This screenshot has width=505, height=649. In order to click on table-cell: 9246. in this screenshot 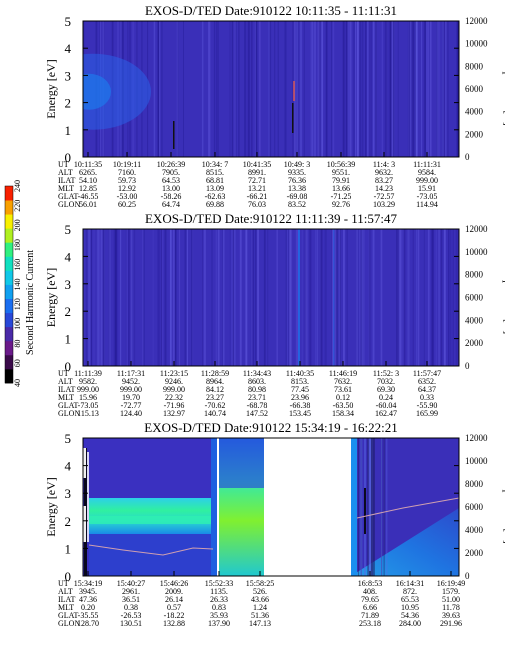, I will do `click(174, 381)`.